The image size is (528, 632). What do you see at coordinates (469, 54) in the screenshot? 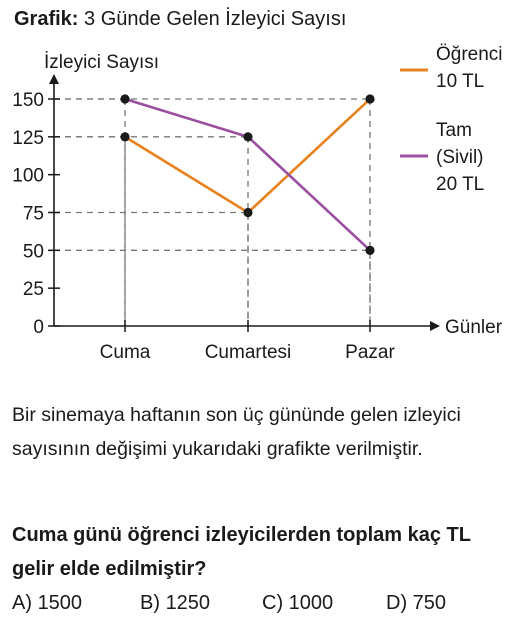
I see `legend-label-1: Öğrenci` at bounding box center [469, 54].